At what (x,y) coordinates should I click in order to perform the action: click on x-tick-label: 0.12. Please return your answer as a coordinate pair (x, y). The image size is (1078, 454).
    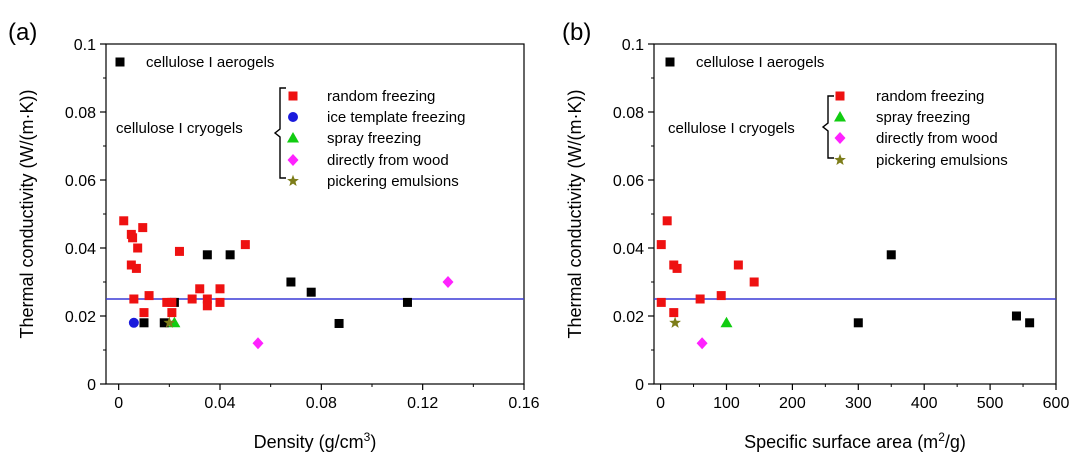
    Looking at the image, I should click on (422, 403).